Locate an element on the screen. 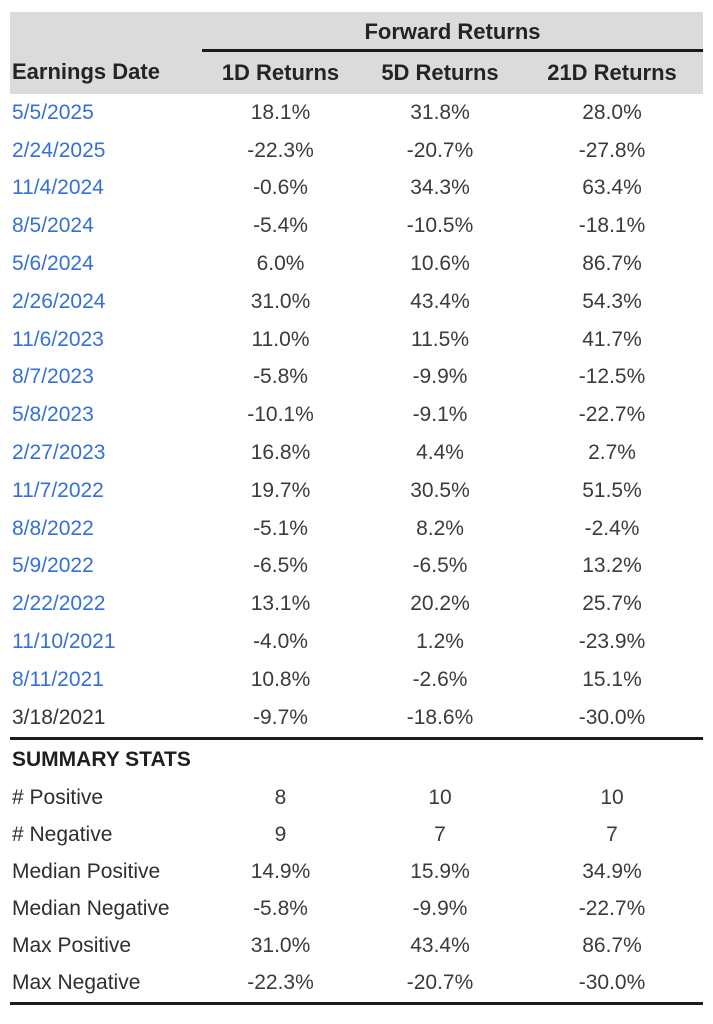 The width and height of the screenshot is (713, 1024). summary-1d-cell: -22.3% is located at coordinates (280, 983).